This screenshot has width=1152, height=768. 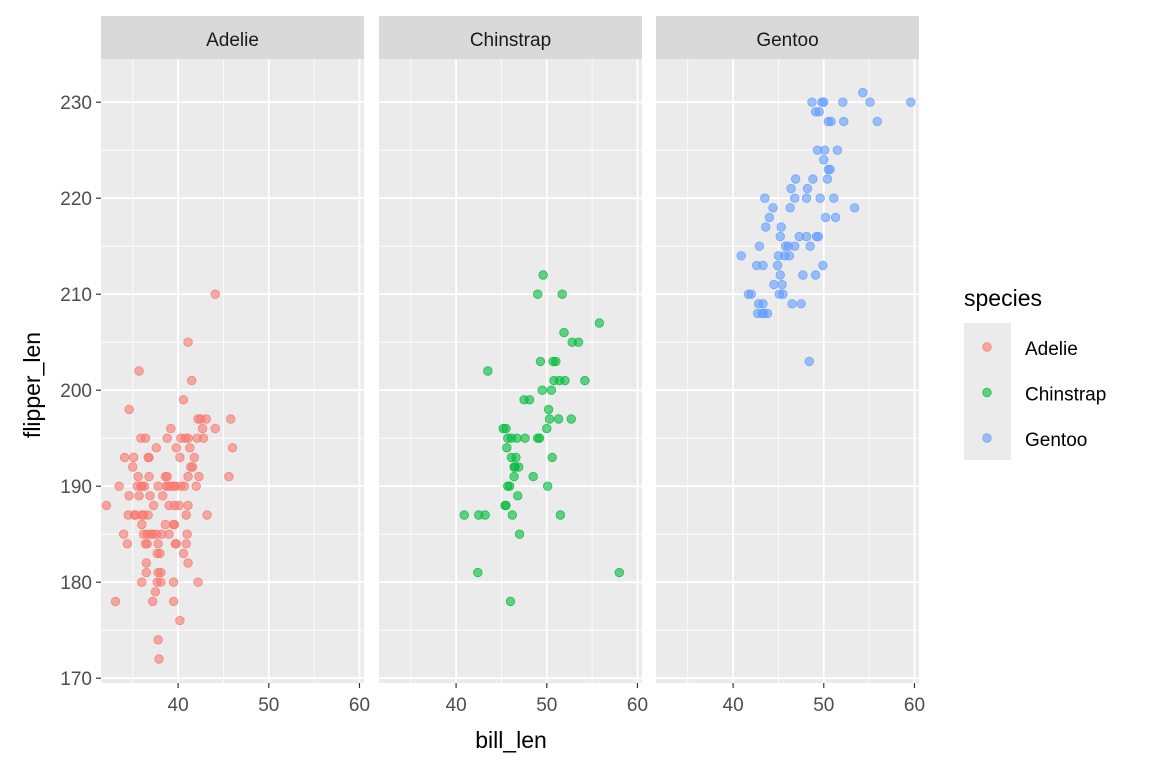 I want to click on y-tick-label: 220, so click(x=76, y=199).